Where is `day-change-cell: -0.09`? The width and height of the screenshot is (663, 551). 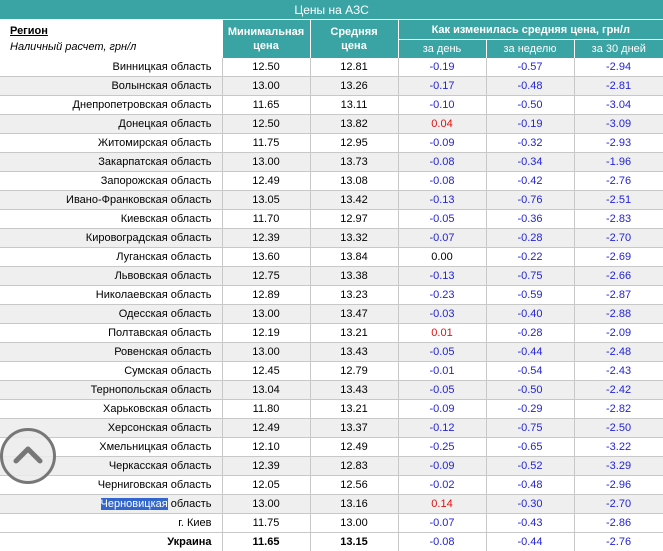 day-change-cell: -0.09 is located at coordinates (442, 143).